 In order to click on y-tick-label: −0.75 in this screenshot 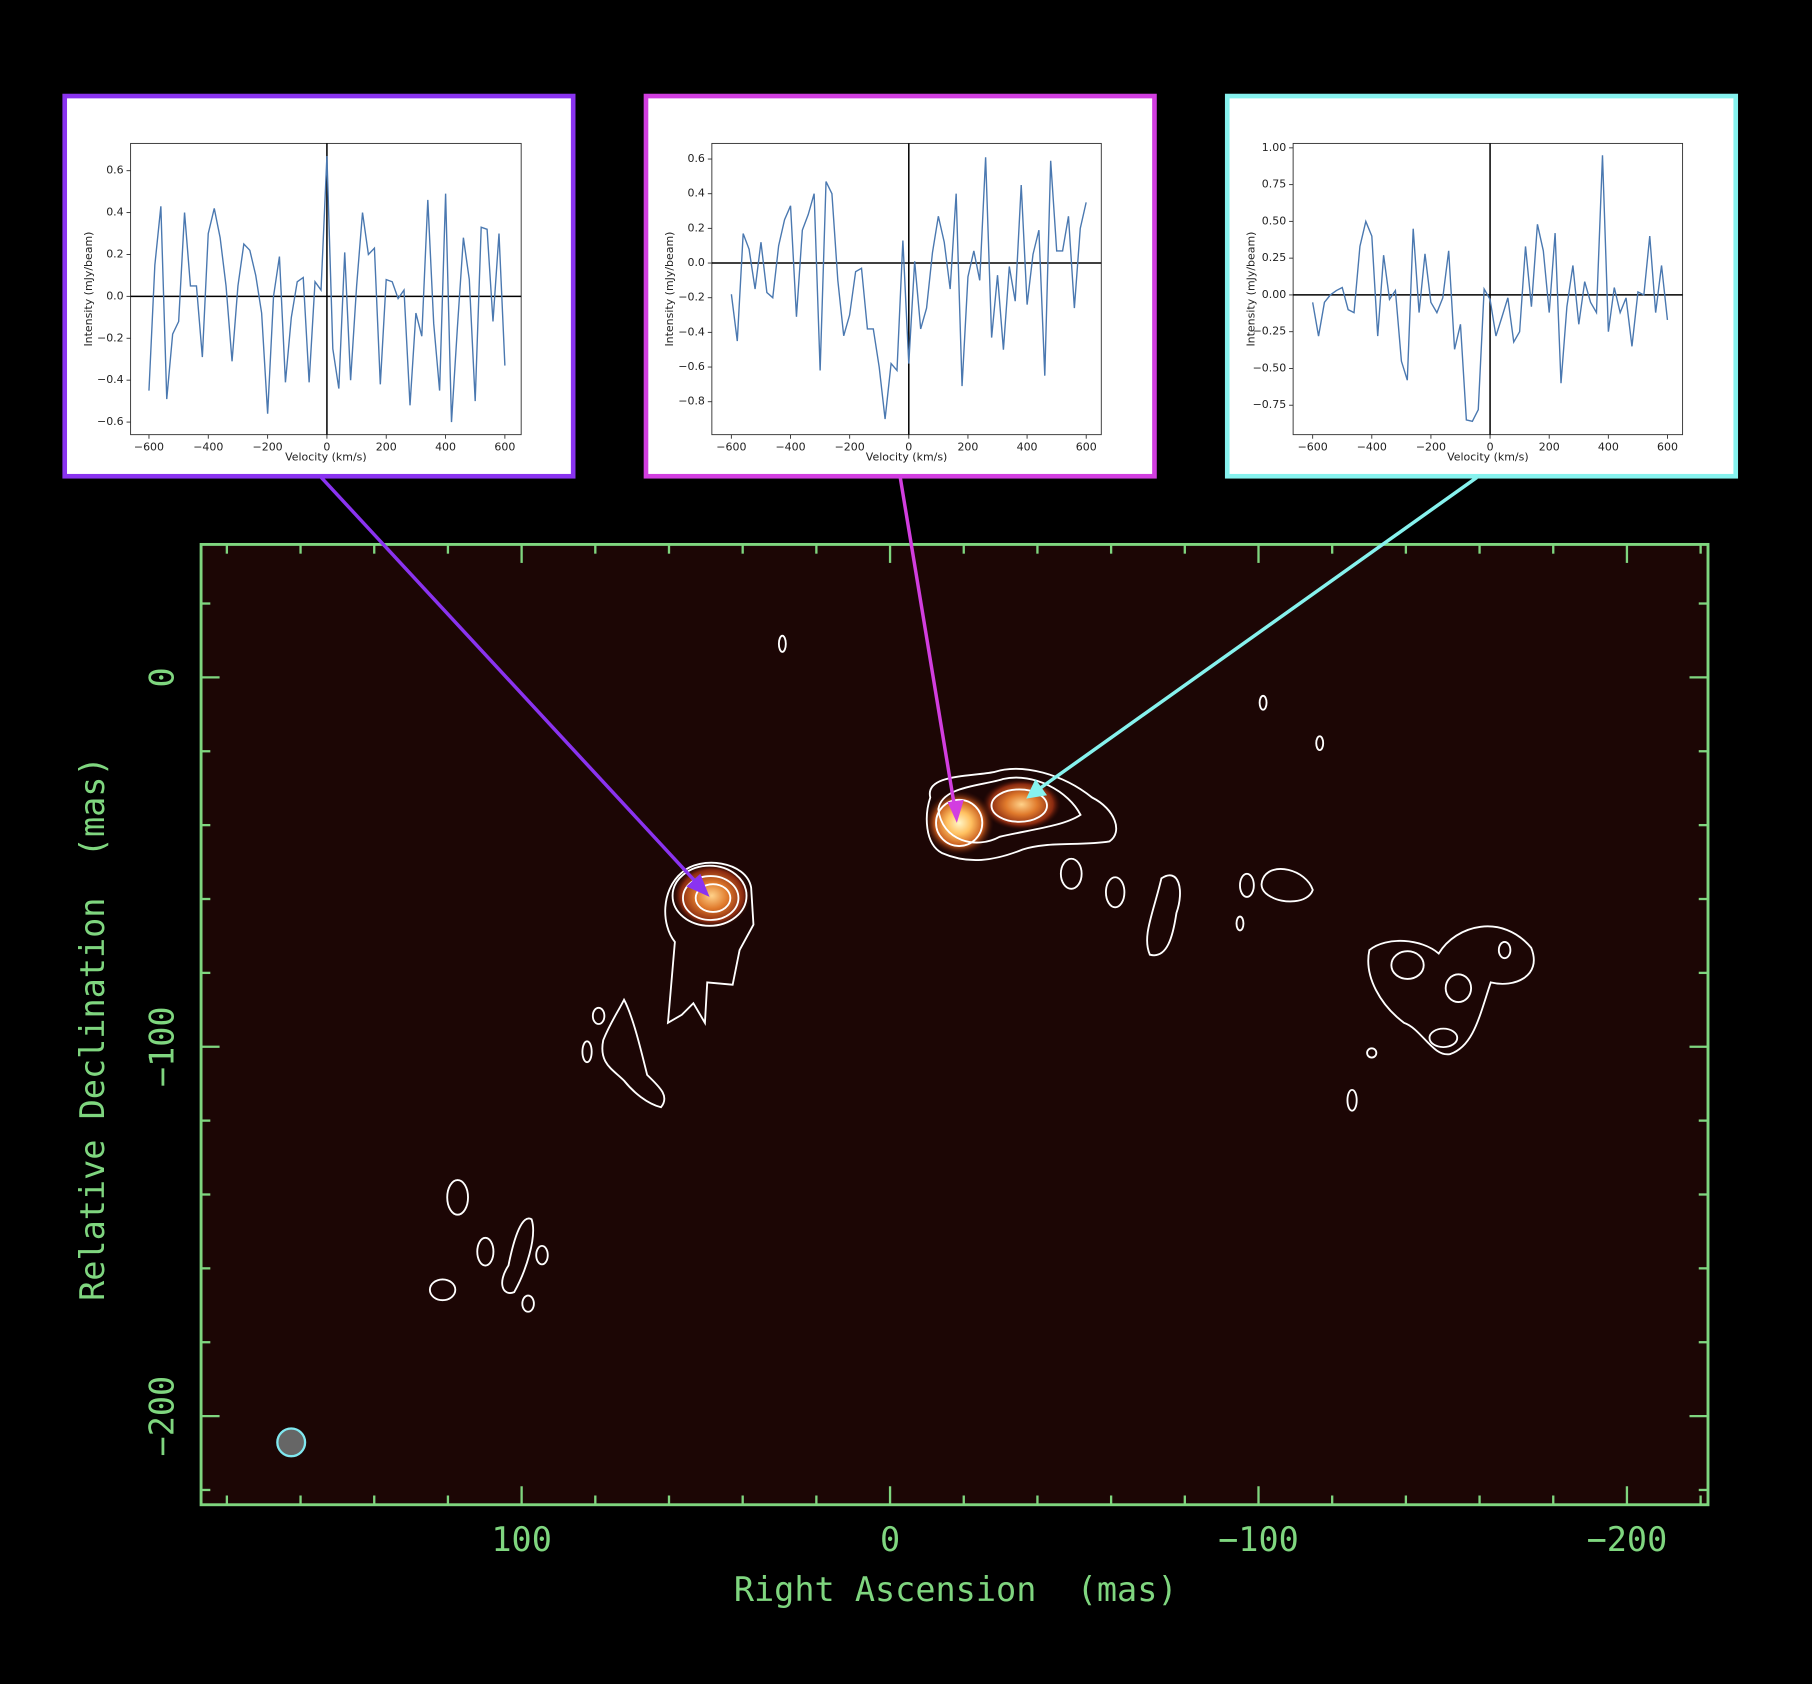, I will do `click(1270, 404)`.